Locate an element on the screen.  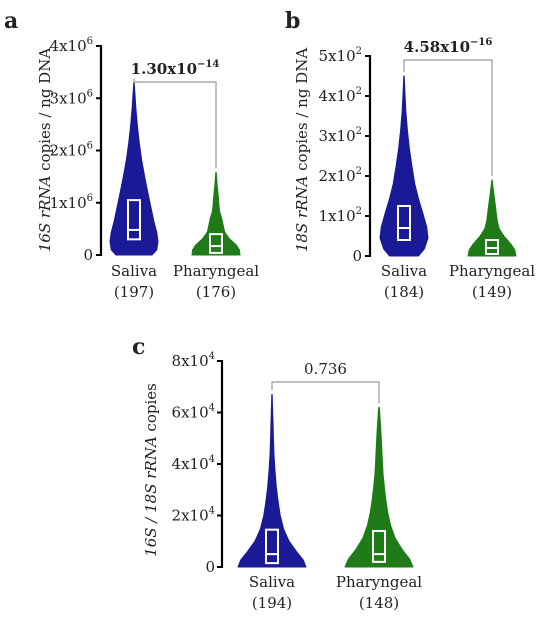
y-axis-label-italic: 18S rRNA is located at coordinates (302, 213).